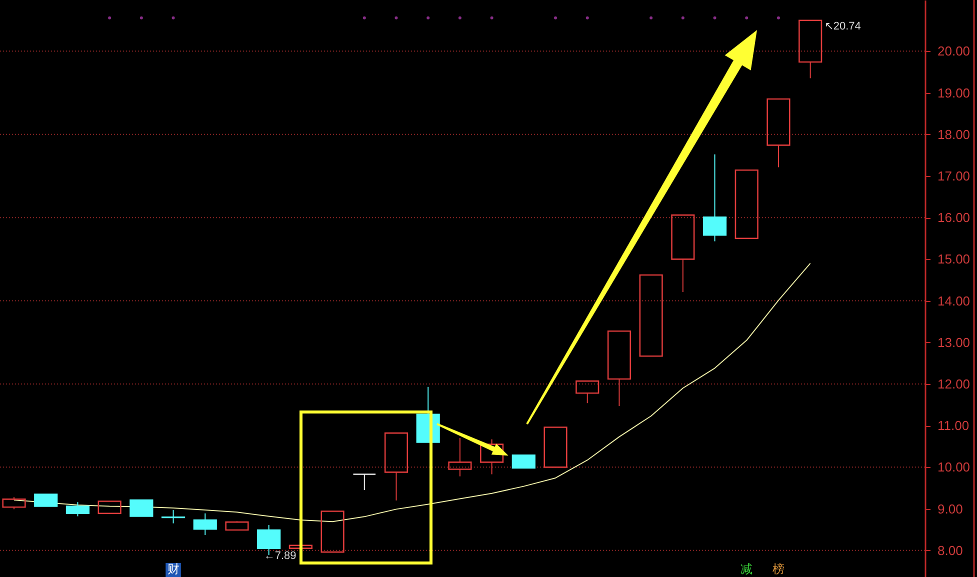 The height and width of the screenshot is (577, 977). Describe the element at coordinates (954, 384) in the screenshot. I see `y-tick-label: 12.00` at that location.